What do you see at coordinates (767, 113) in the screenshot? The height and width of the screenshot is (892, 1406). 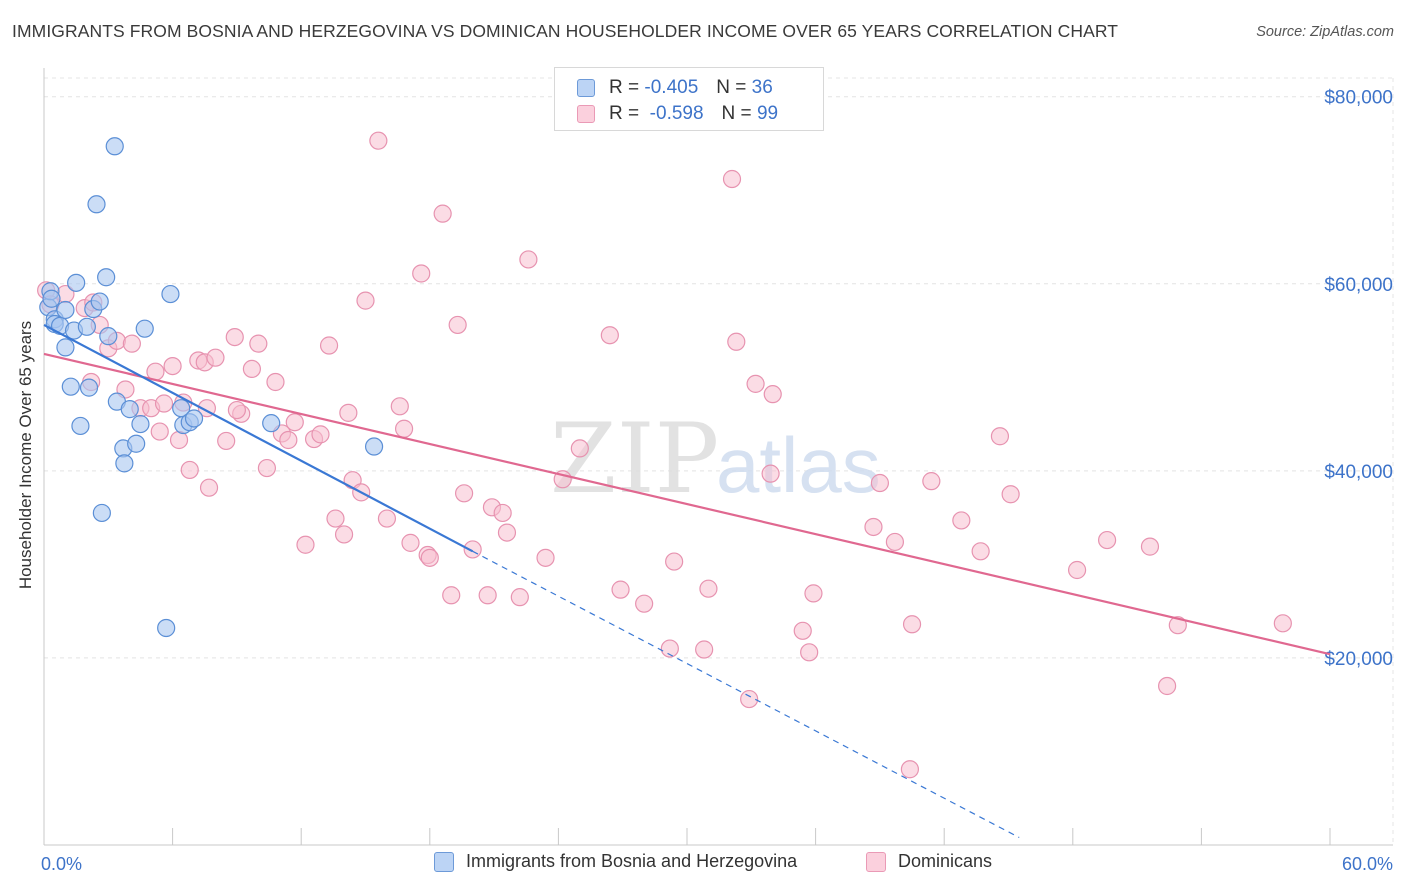 I see `legend-n-value: 99` at bounding box center [767, 113].